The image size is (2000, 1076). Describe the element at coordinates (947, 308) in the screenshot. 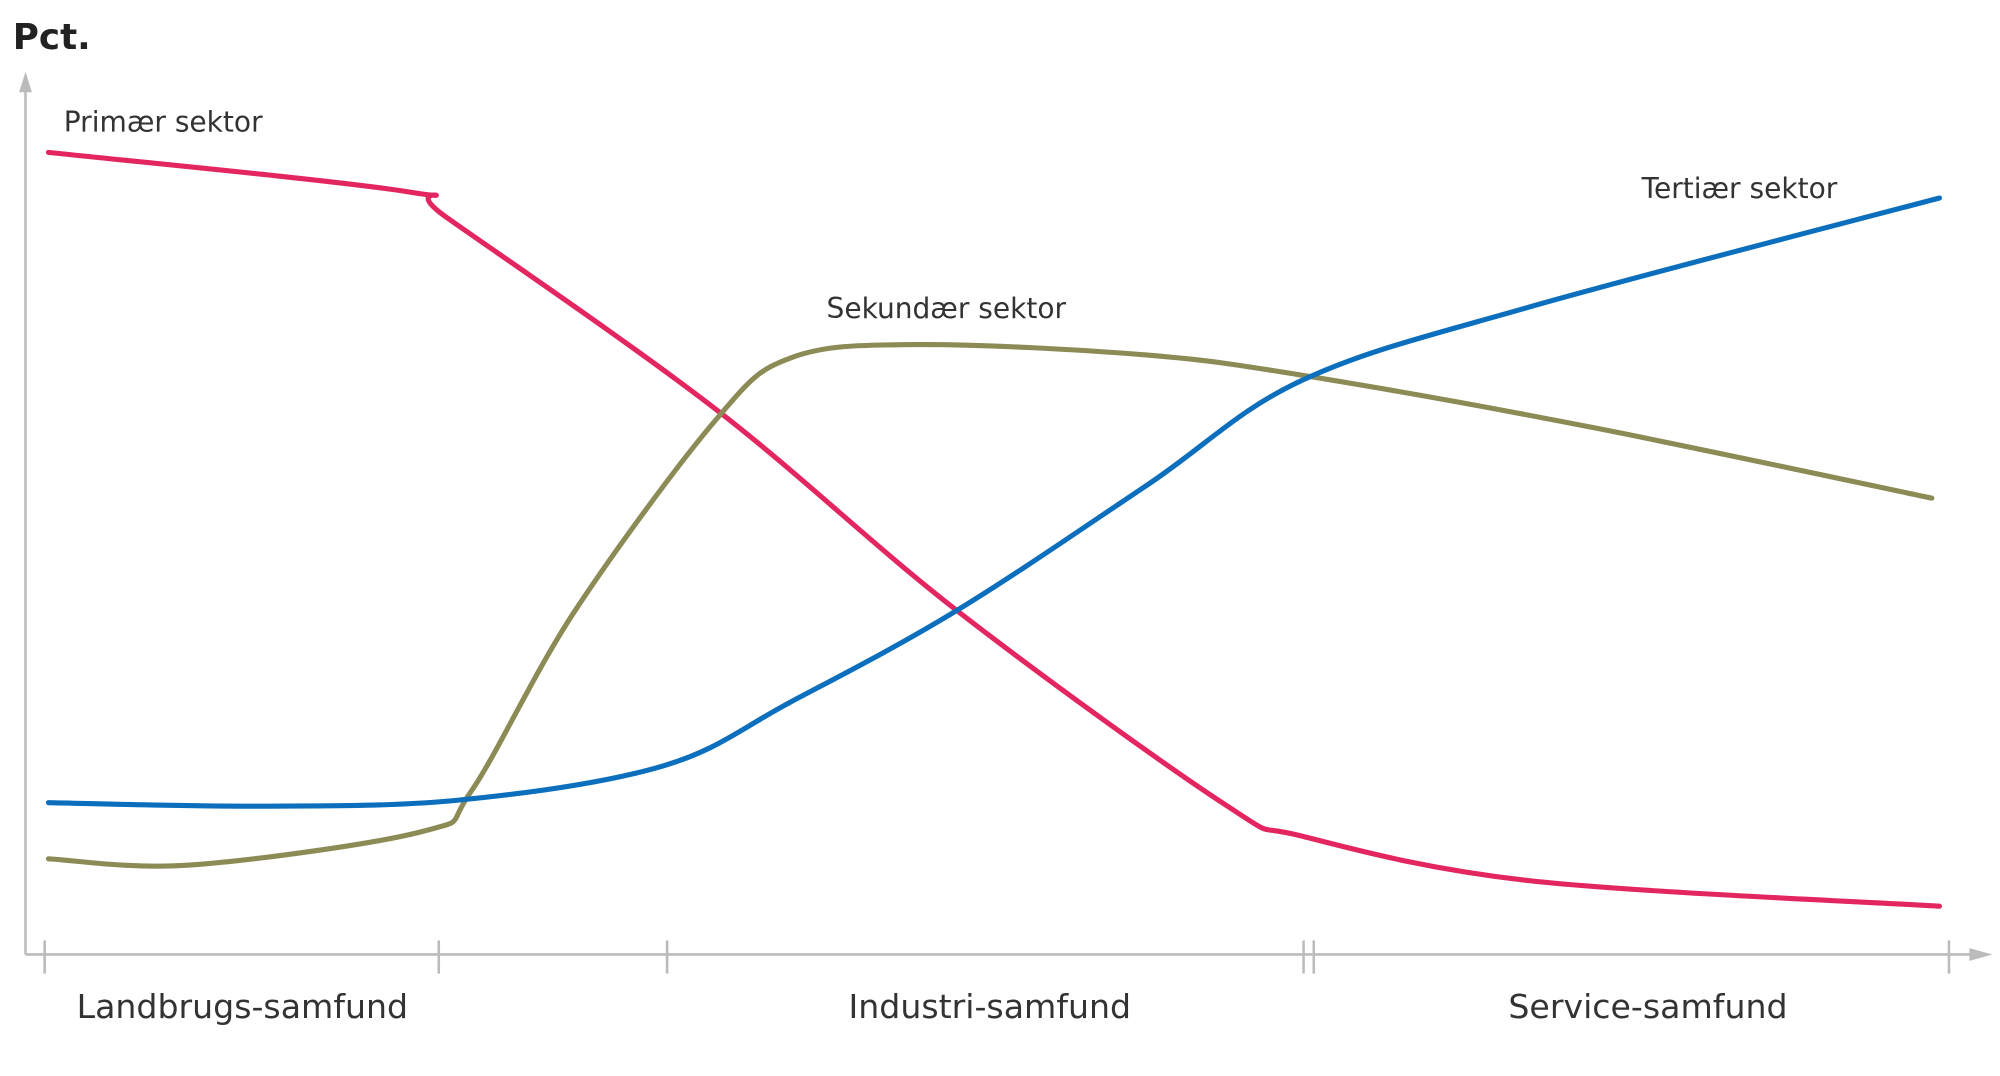

I see `series-label-sekundaer: Sekundær sektor` at that location.